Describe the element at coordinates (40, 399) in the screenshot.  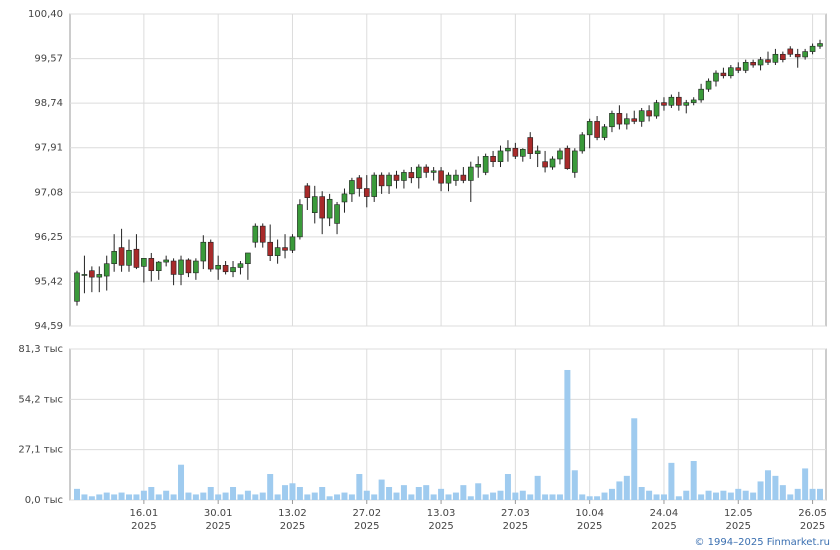
I see `y-tick-label: 54,2 тыс` at that location.